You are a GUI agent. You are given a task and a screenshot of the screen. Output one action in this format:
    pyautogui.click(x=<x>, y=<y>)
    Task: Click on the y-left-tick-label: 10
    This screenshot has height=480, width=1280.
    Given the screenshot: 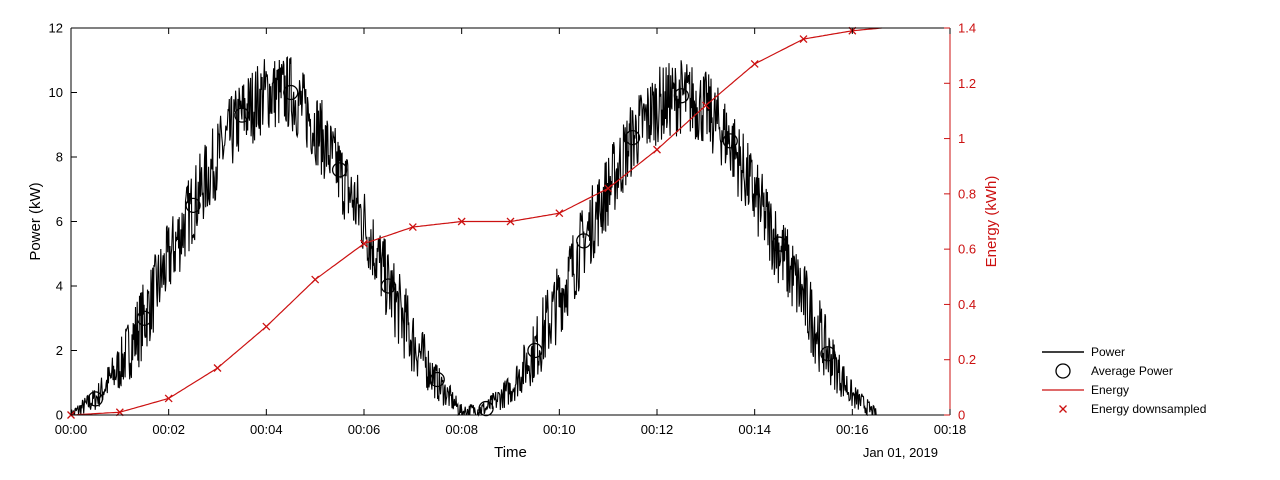 What is the action you would take?
    pyautogui.click(x=56, y=92)
    